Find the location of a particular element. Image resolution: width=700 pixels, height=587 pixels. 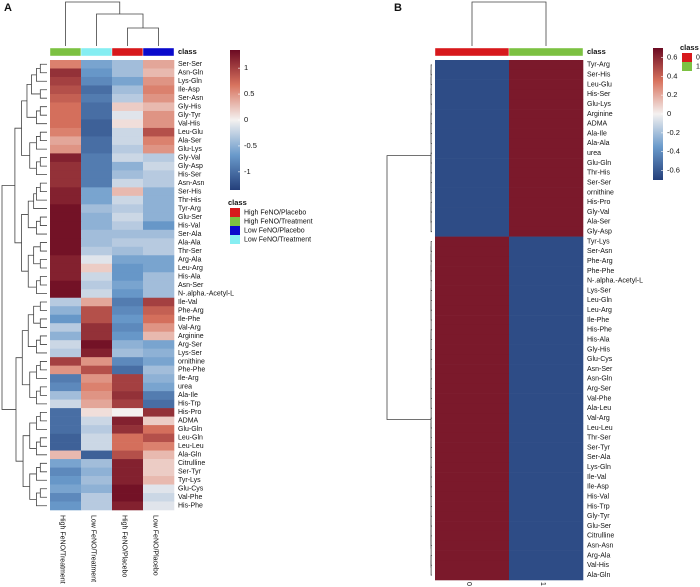

row-label: Leu-Arg is located at coordinates (190, 268).